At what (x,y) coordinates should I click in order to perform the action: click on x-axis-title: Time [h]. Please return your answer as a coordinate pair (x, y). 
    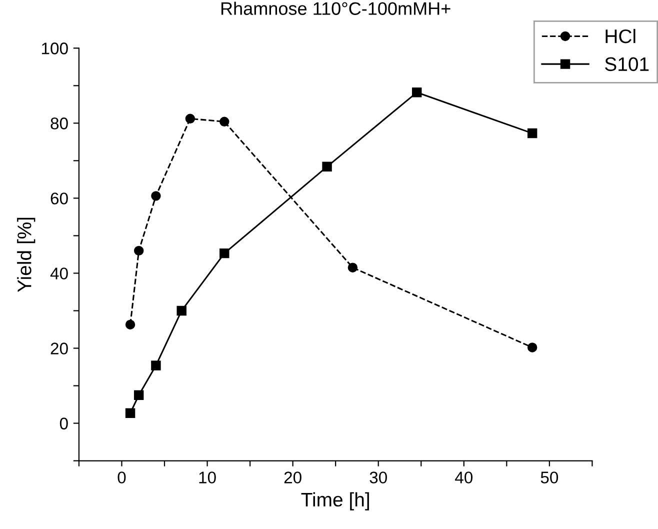
    Looking at the image, I should click on (335, 501).